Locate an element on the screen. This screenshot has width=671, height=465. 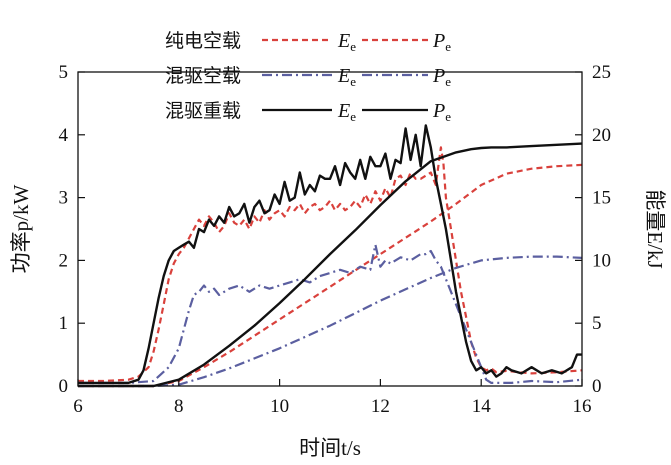
left-y-tick-label: 5 is located at coordinates (64, 72).